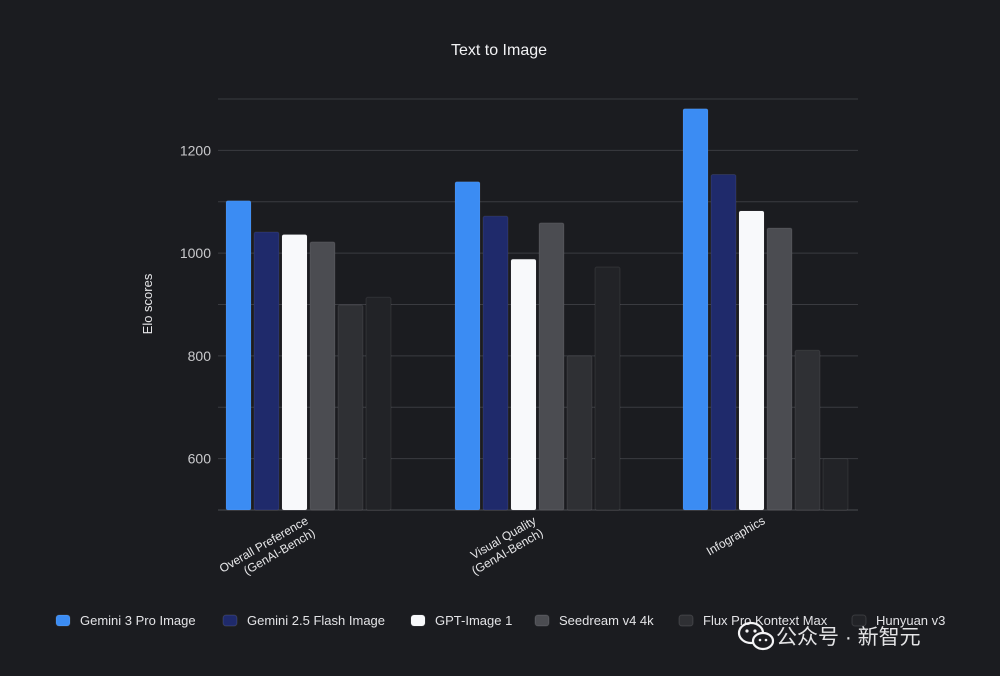  I want to click on category-label-line: Infographics, so click(736, 535).